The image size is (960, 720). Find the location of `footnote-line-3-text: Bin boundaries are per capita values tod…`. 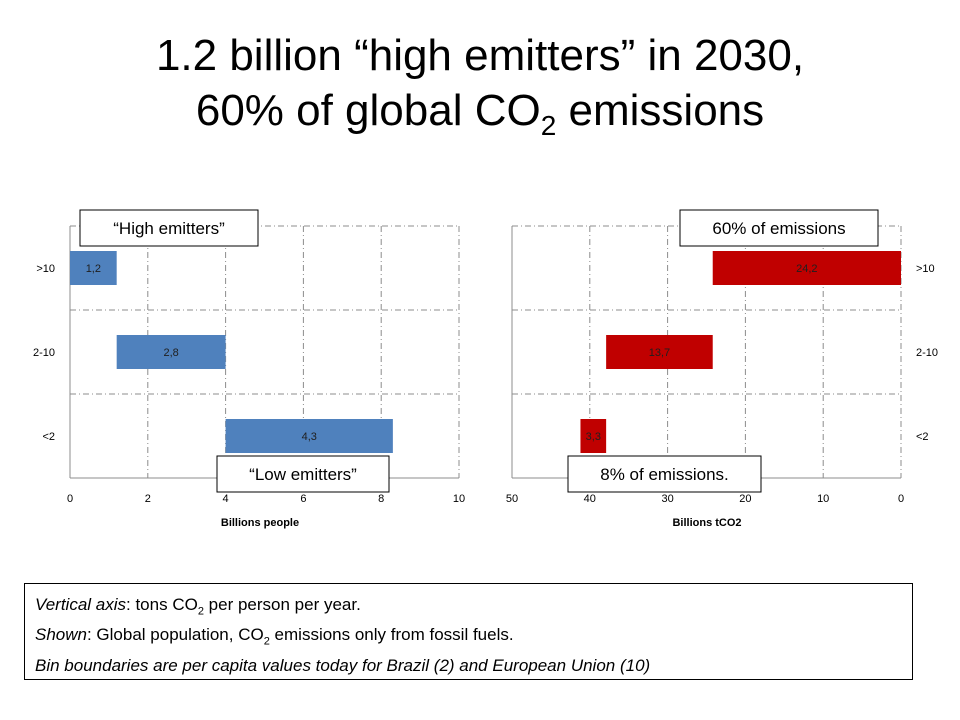

footnote-line-3-text: Bin boundaries are per capita values tod… is located at coordinates (343, 665).